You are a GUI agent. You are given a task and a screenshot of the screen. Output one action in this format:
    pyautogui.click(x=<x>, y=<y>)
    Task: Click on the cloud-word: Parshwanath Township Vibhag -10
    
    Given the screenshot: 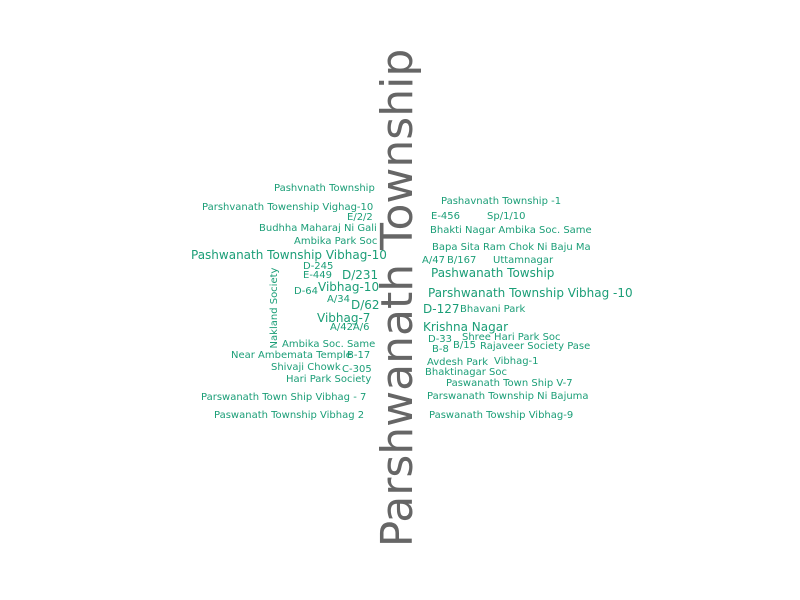 What is the action you would take?
    pyautogui.click(x=530, y=293)
    